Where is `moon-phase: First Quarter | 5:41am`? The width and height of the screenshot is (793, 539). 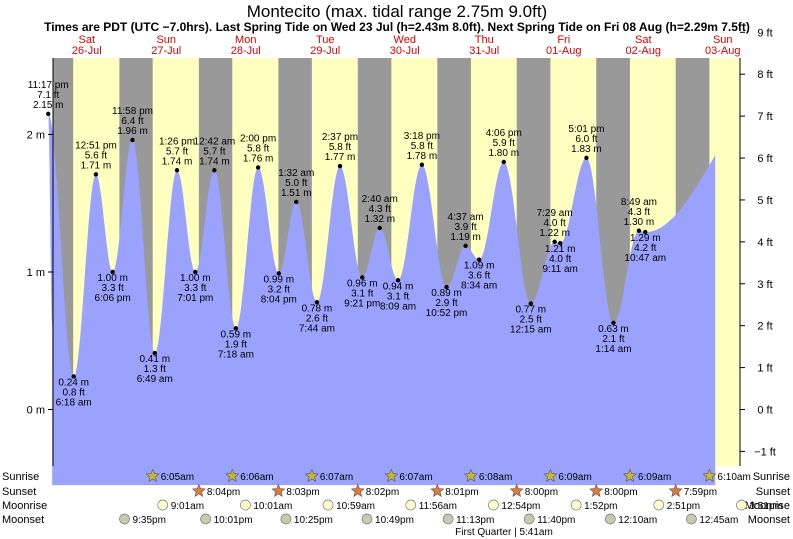 moon-phase: First Quarter | 5:41am is located at coordinates (504, 532).